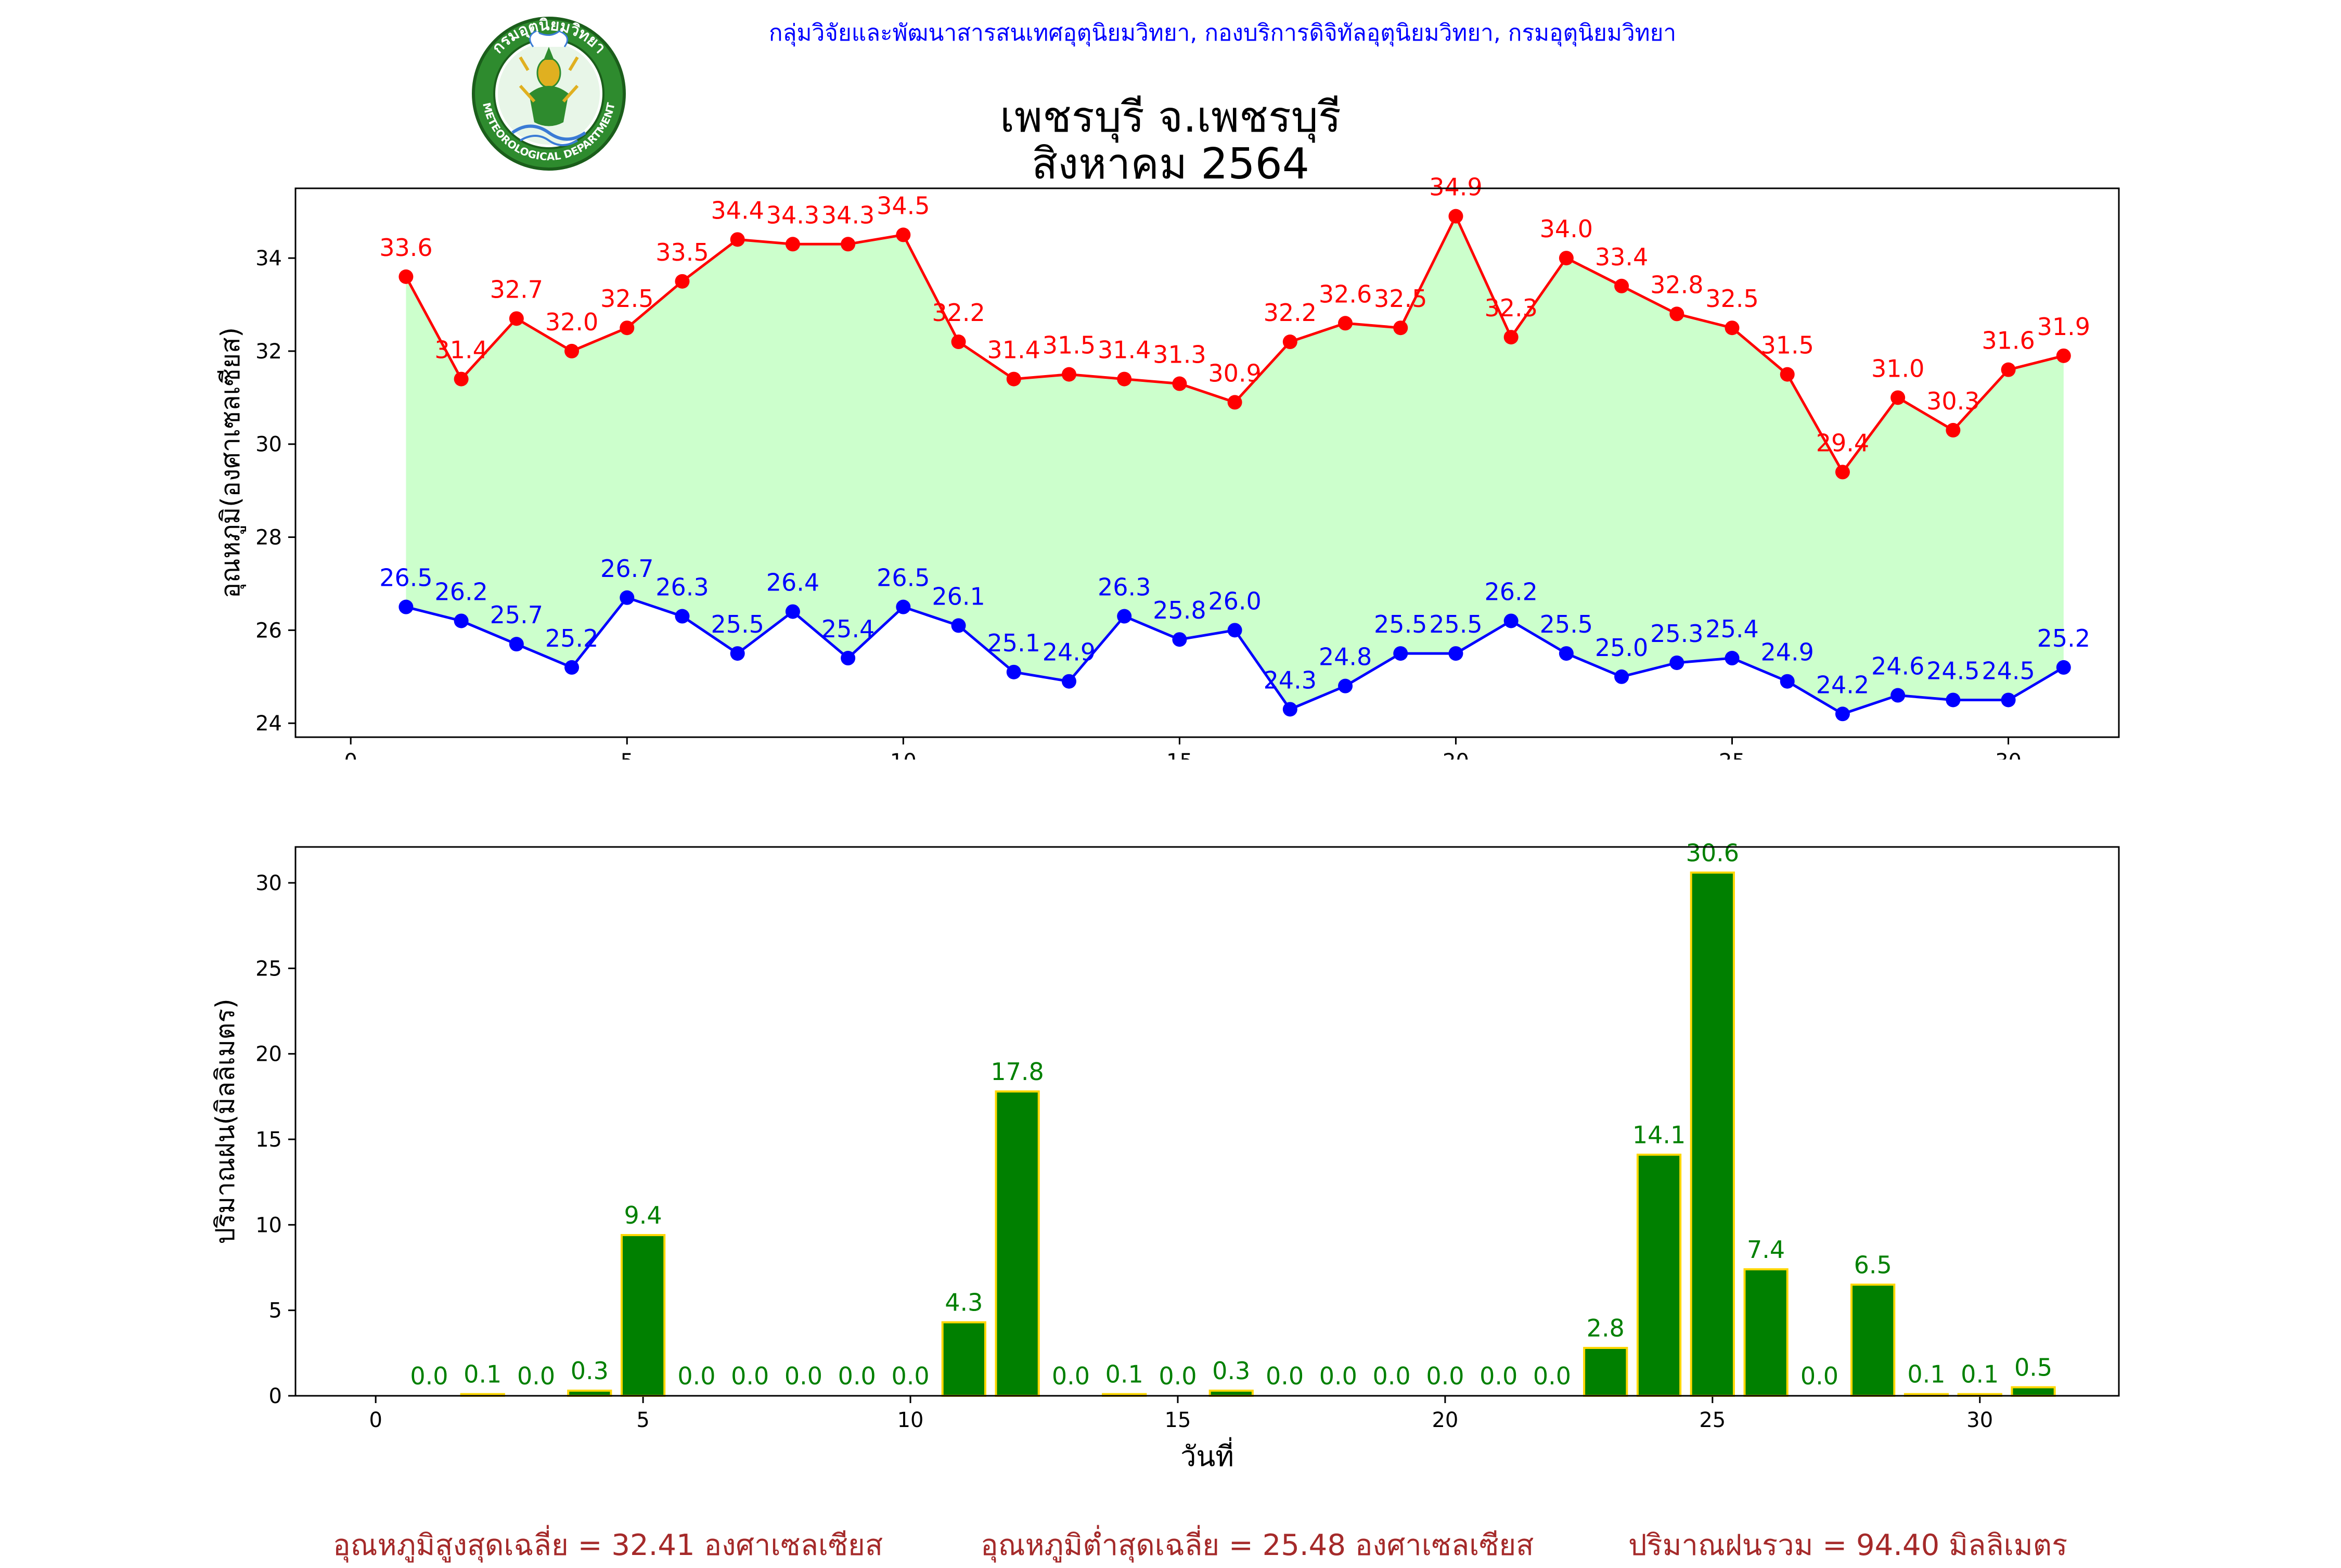 Image resolution: width=2341 pixels, height=1568 pixels. Describe the element at coordinates (2008, 755) in the screenshot. I see `x-tick-label: 30` at that location.